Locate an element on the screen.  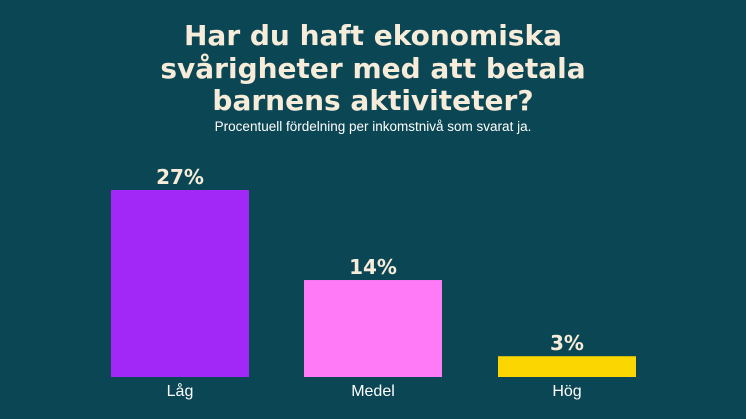
value-label: 27% is located at coordinates (180, 177).